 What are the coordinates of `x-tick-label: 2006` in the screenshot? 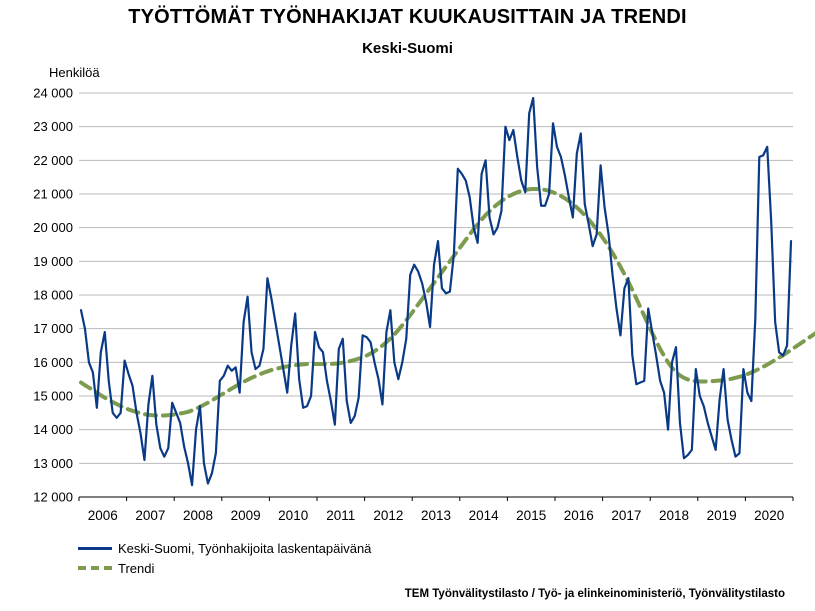 It's located at (103, 515).